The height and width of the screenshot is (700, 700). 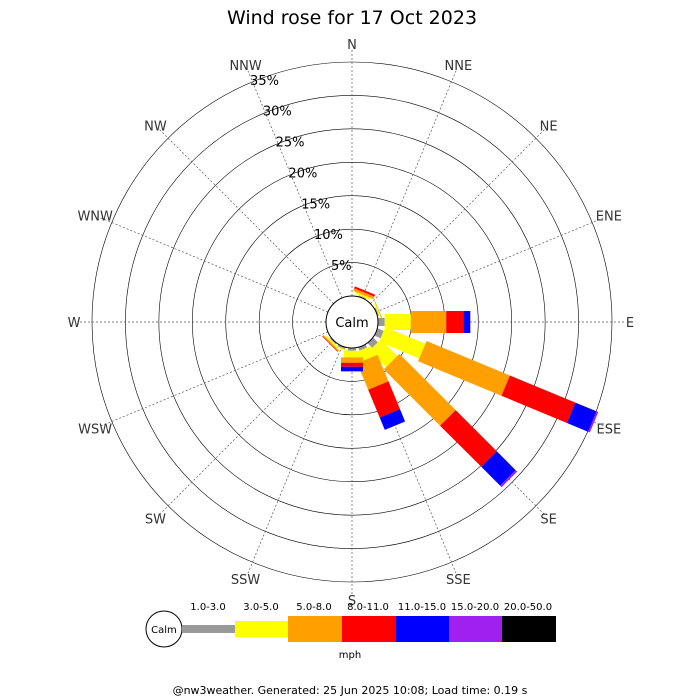 What do you see at coordinates (164, 630) in the screenshot?
I see `legend-calm-label: Calm` at bounding box center [164, 630].